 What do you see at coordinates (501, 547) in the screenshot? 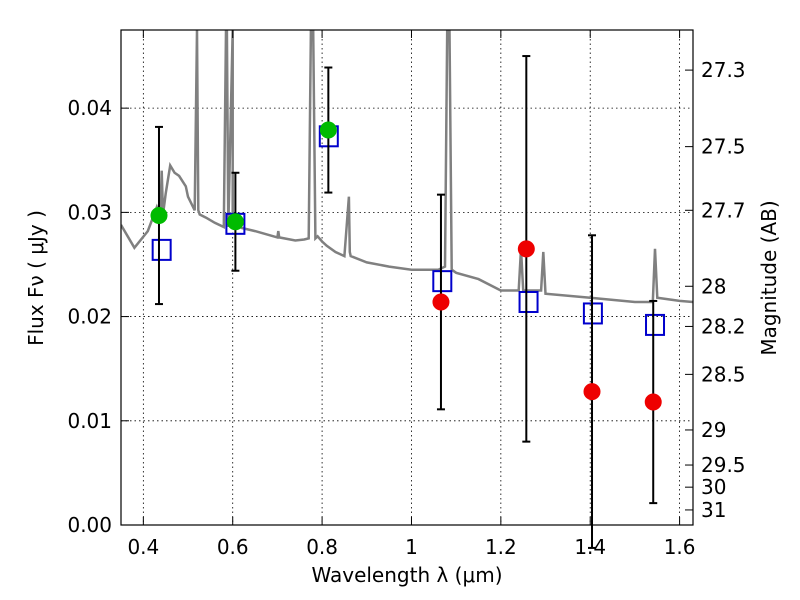
I see `x-tick-label: 1.2` at bounding box center [501, 547].